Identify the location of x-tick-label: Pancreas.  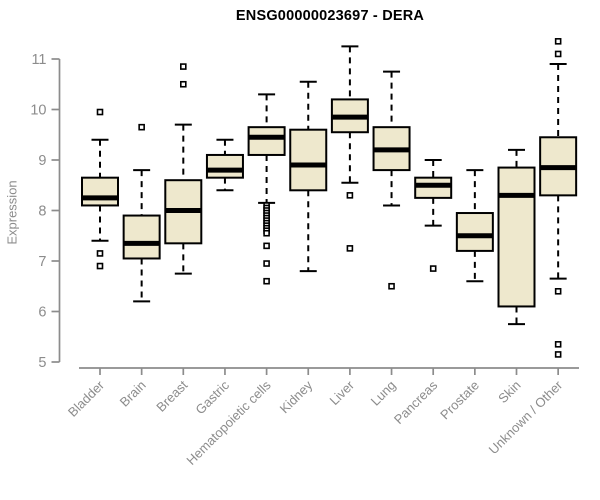
(416, 402).